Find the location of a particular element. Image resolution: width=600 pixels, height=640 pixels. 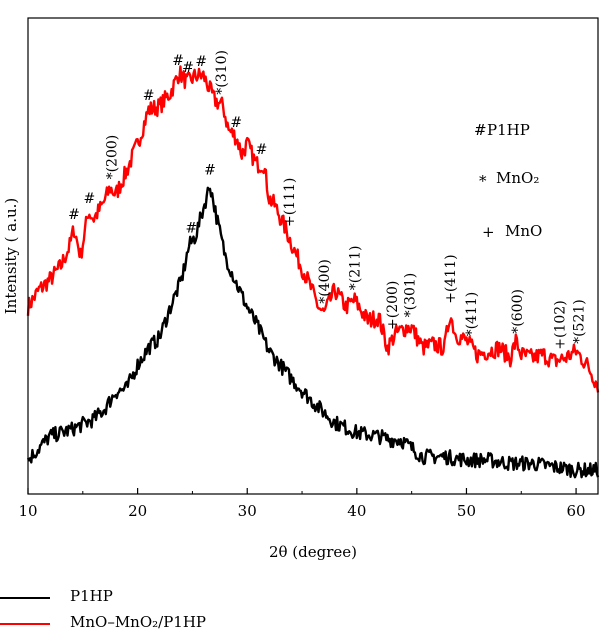

legend-swatch-p1hp is located at coordinates (25, 598).